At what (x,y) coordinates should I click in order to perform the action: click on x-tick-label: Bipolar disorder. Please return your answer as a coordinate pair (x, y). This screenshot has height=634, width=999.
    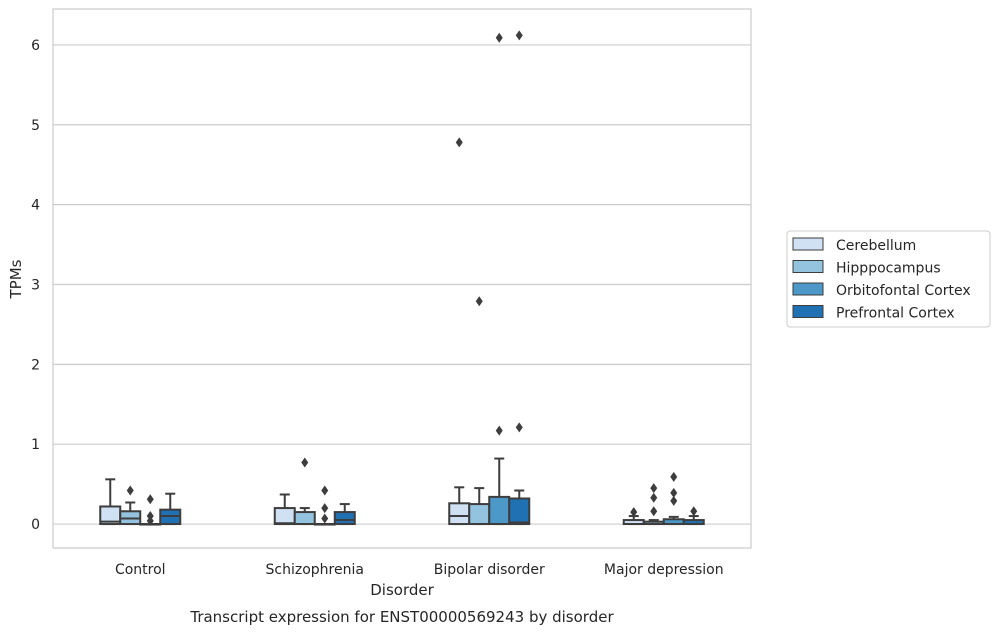
    Looking at the image, I should click on (489, 570).